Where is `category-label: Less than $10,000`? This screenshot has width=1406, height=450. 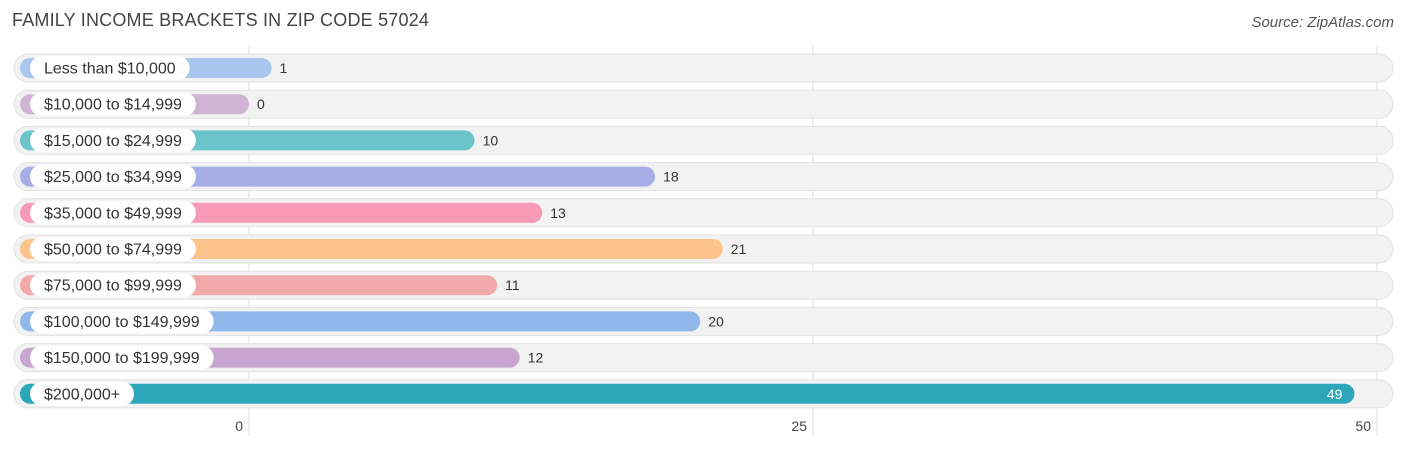
category-label: Less than $10,000 is located at coordinates (110, 69).